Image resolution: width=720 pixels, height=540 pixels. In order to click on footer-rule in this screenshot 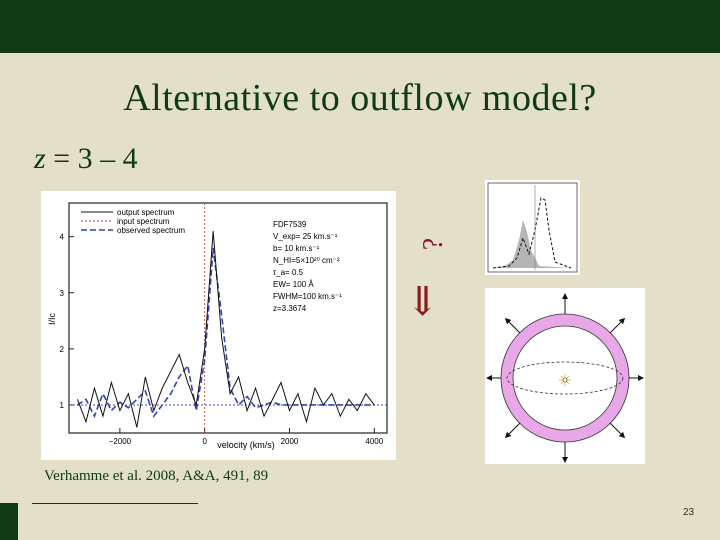, I will do `click(115, 503)`.